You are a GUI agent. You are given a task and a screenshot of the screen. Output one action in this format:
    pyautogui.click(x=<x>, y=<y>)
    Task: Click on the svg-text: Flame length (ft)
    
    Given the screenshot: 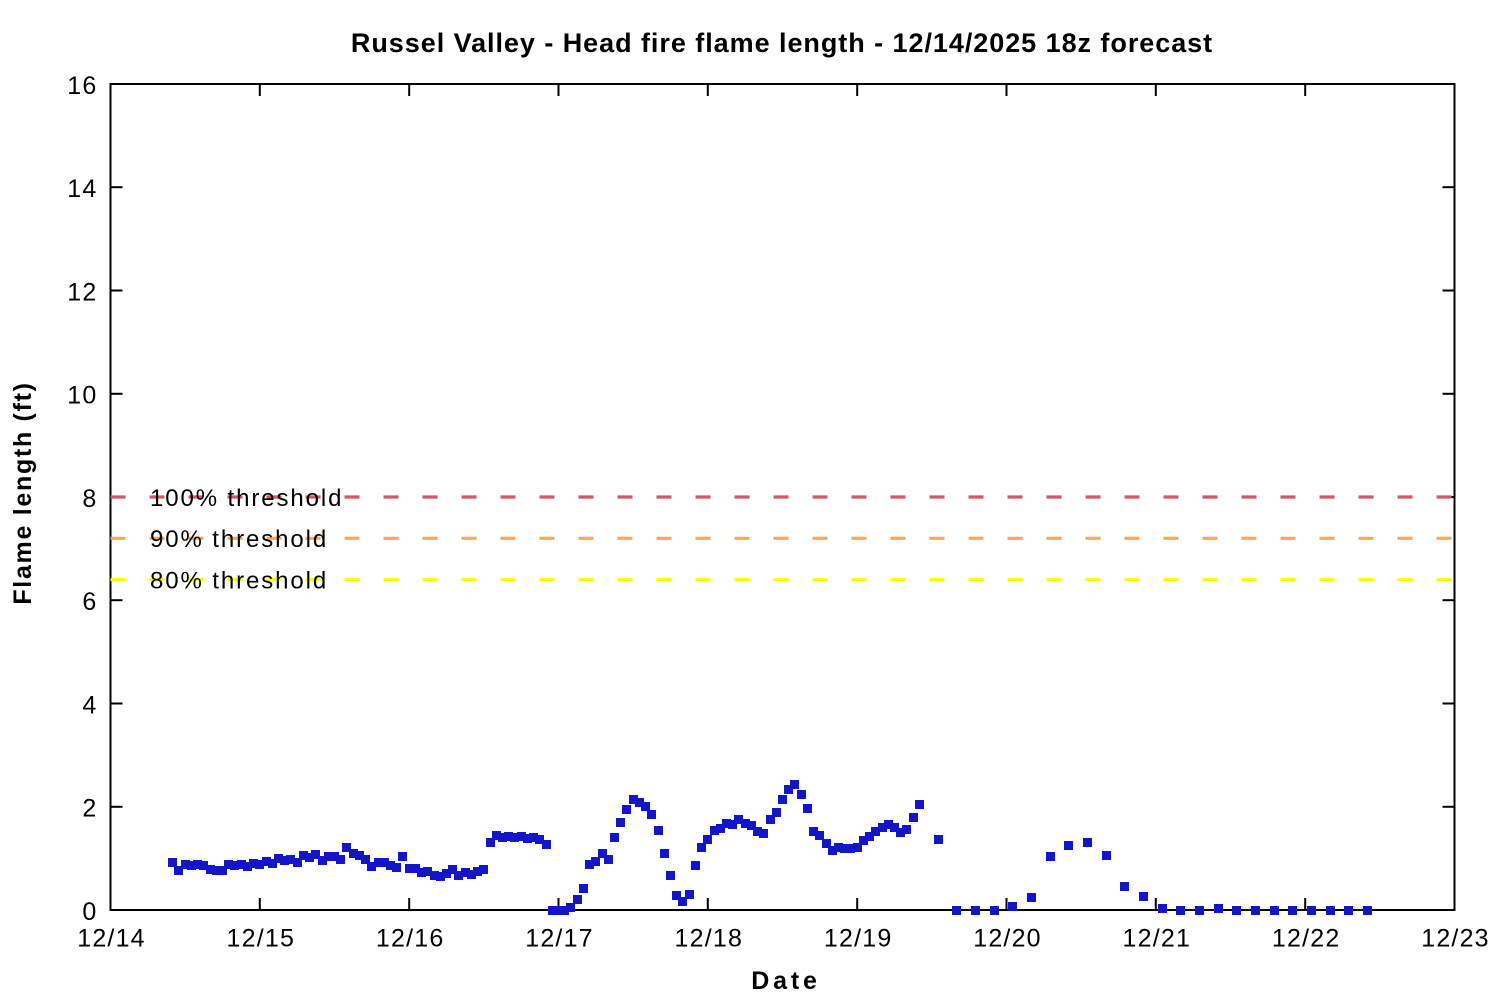 What is the action you would take?
    pyautogui.click(x=23, y=492)
    